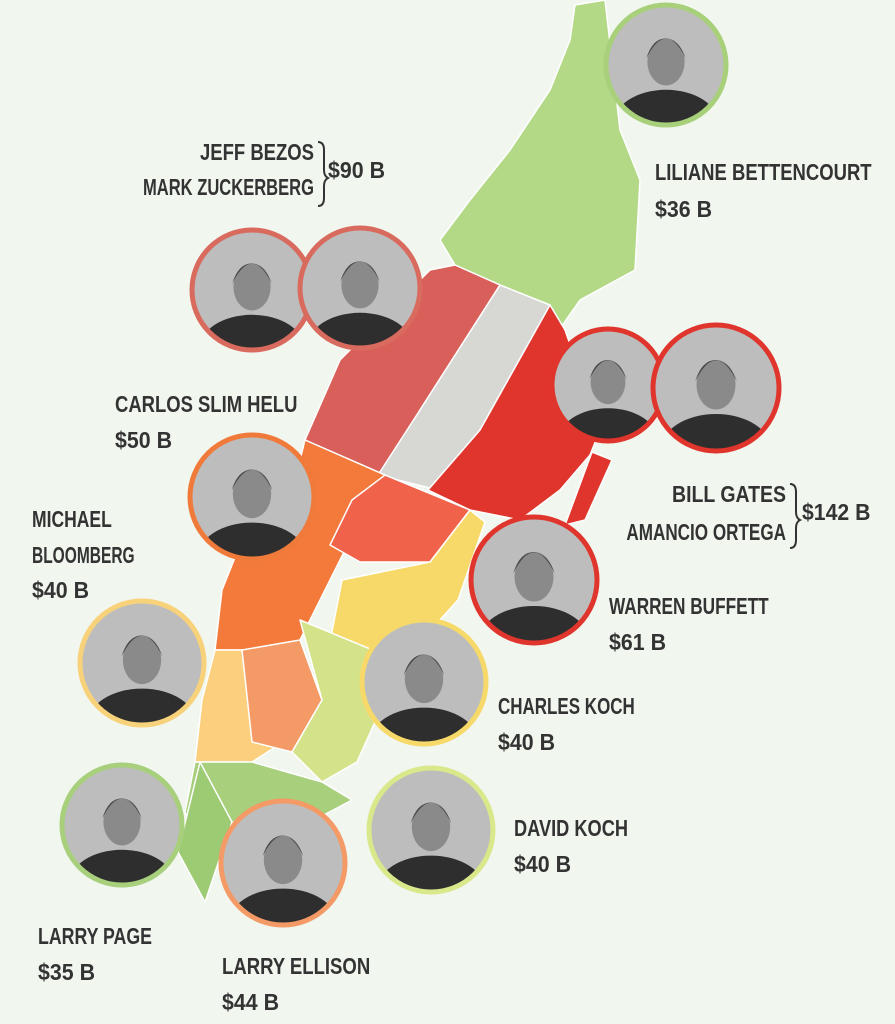 This screenshot has width=895, height=1024. I want to click on person-worth: $50 B, so click(143, 440).